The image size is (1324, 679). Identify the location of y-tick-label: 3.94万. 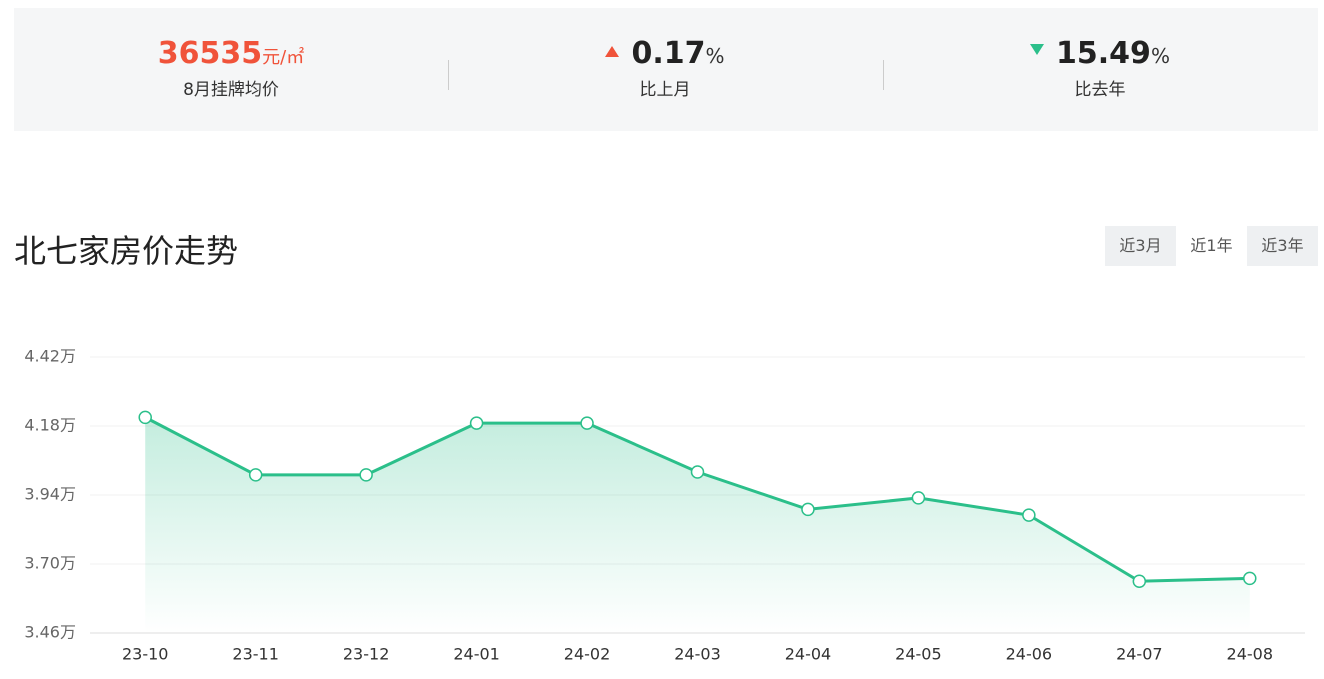
(50, 494).